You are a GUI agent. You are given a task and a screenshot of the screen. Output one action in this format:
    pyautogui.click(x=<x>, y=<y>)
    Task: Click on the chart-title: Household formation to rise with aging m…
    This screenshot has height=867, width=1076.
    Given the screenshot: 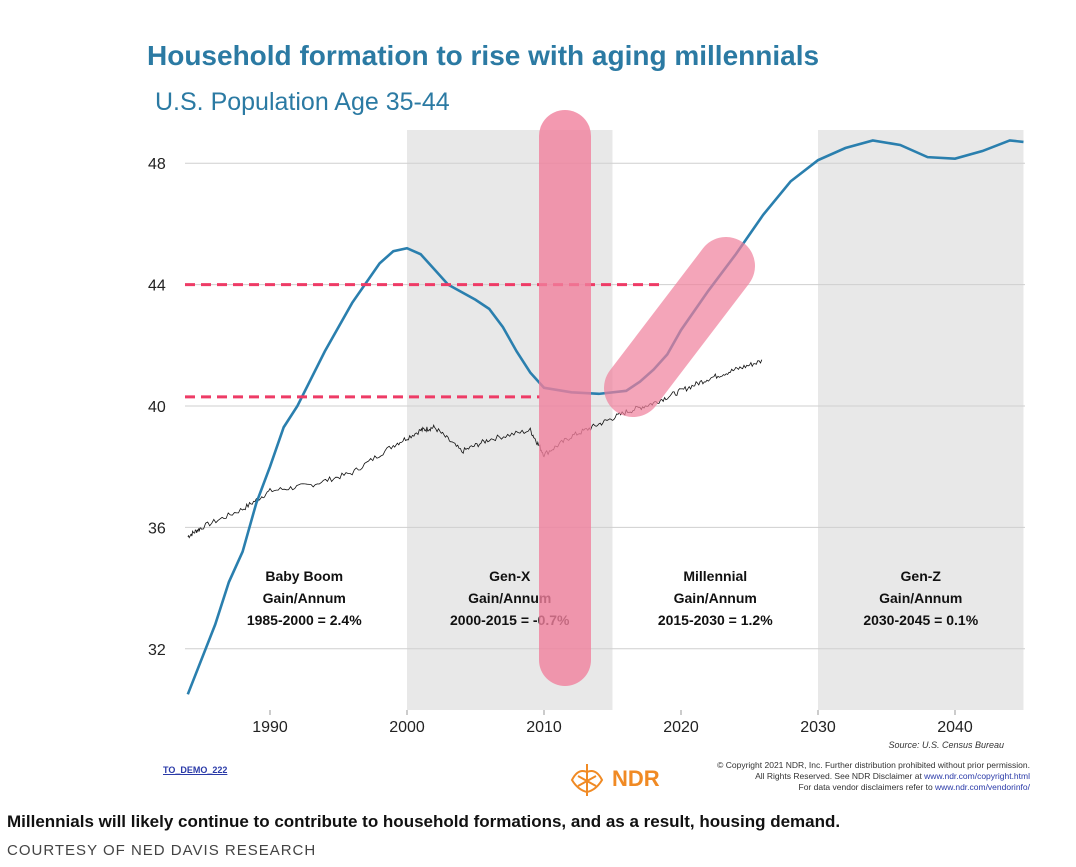 What is the action you would take?
    pyautogui.click(x=483, y=55)
    